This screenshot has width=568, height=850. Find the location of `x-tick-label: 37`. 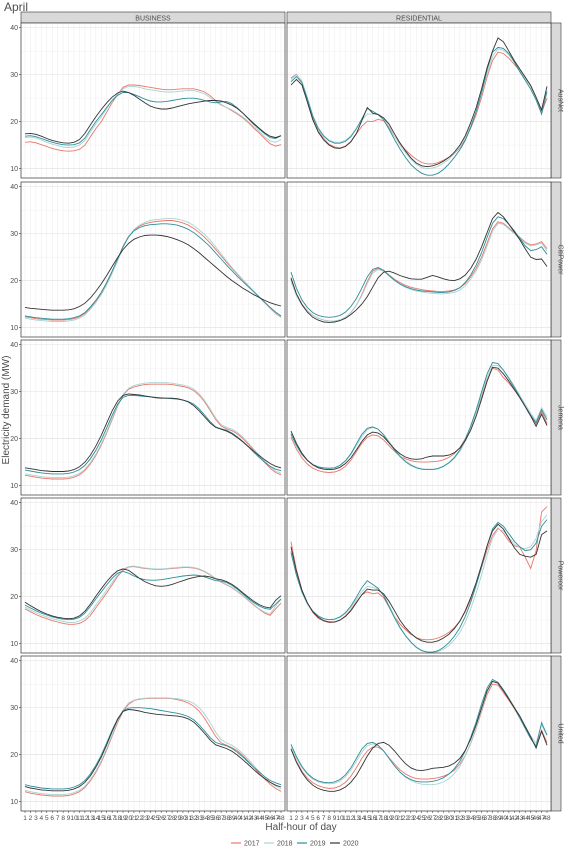

x-tick-label: 37 is located at coordinates (487, 818).